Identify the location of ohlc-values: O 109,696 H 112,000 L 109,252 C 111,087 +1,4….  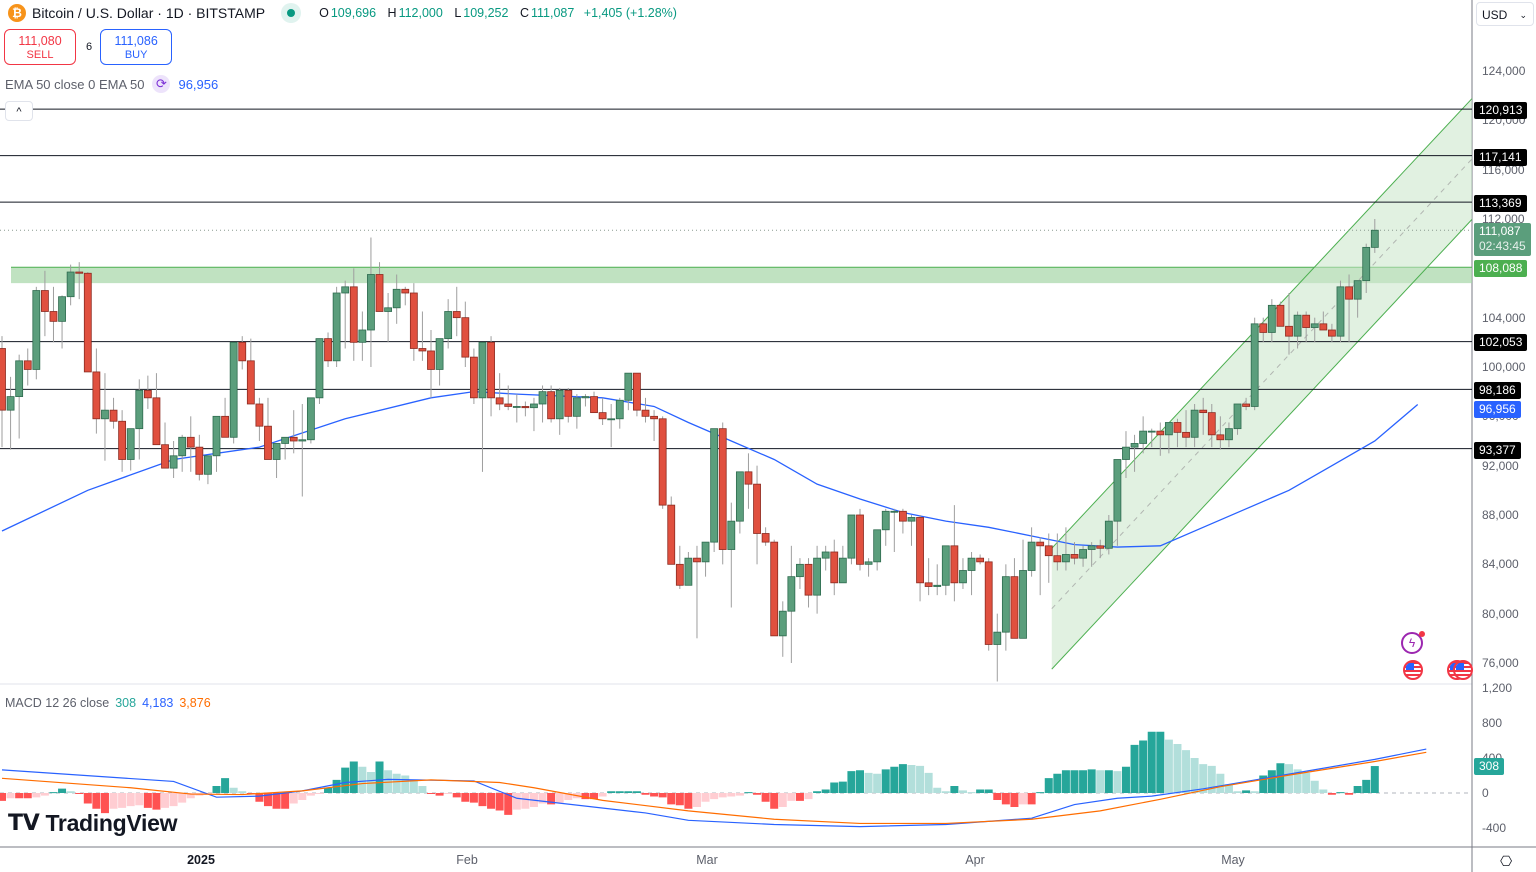
(498, 13).